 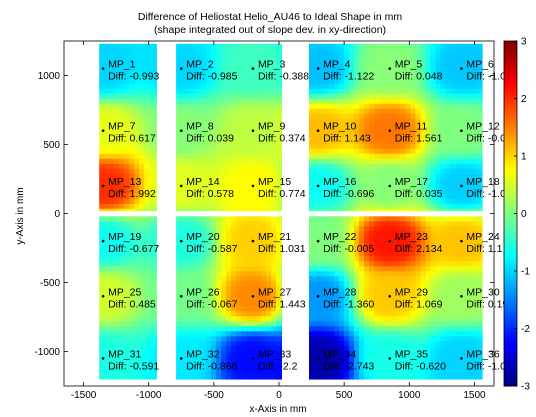 What do you see at coordinates (419, 77) in the screenshot?
I see `measurement-point-diff: Diff: 0.048` at bounding box center [419, 77].